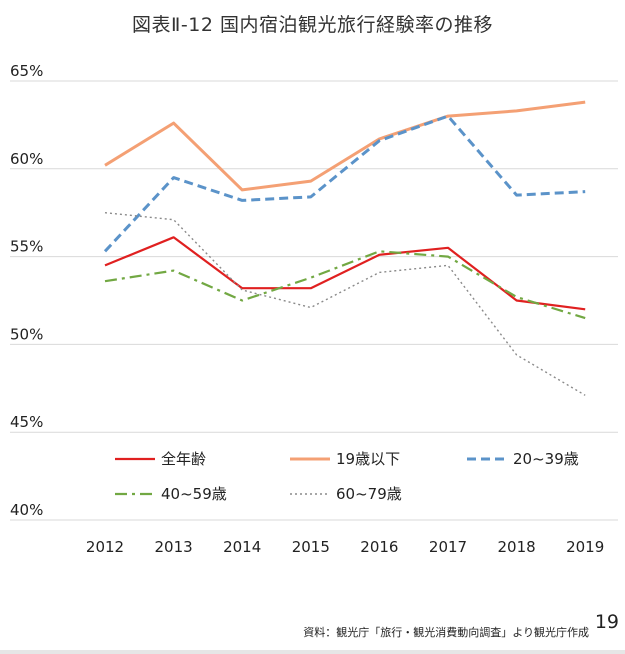 This screenshot has width=625, height=654. What do you see at coordinates (194, 494) in the screenshot?
I see `legend-label: 40~59歳` at bounding box center [194, 494].